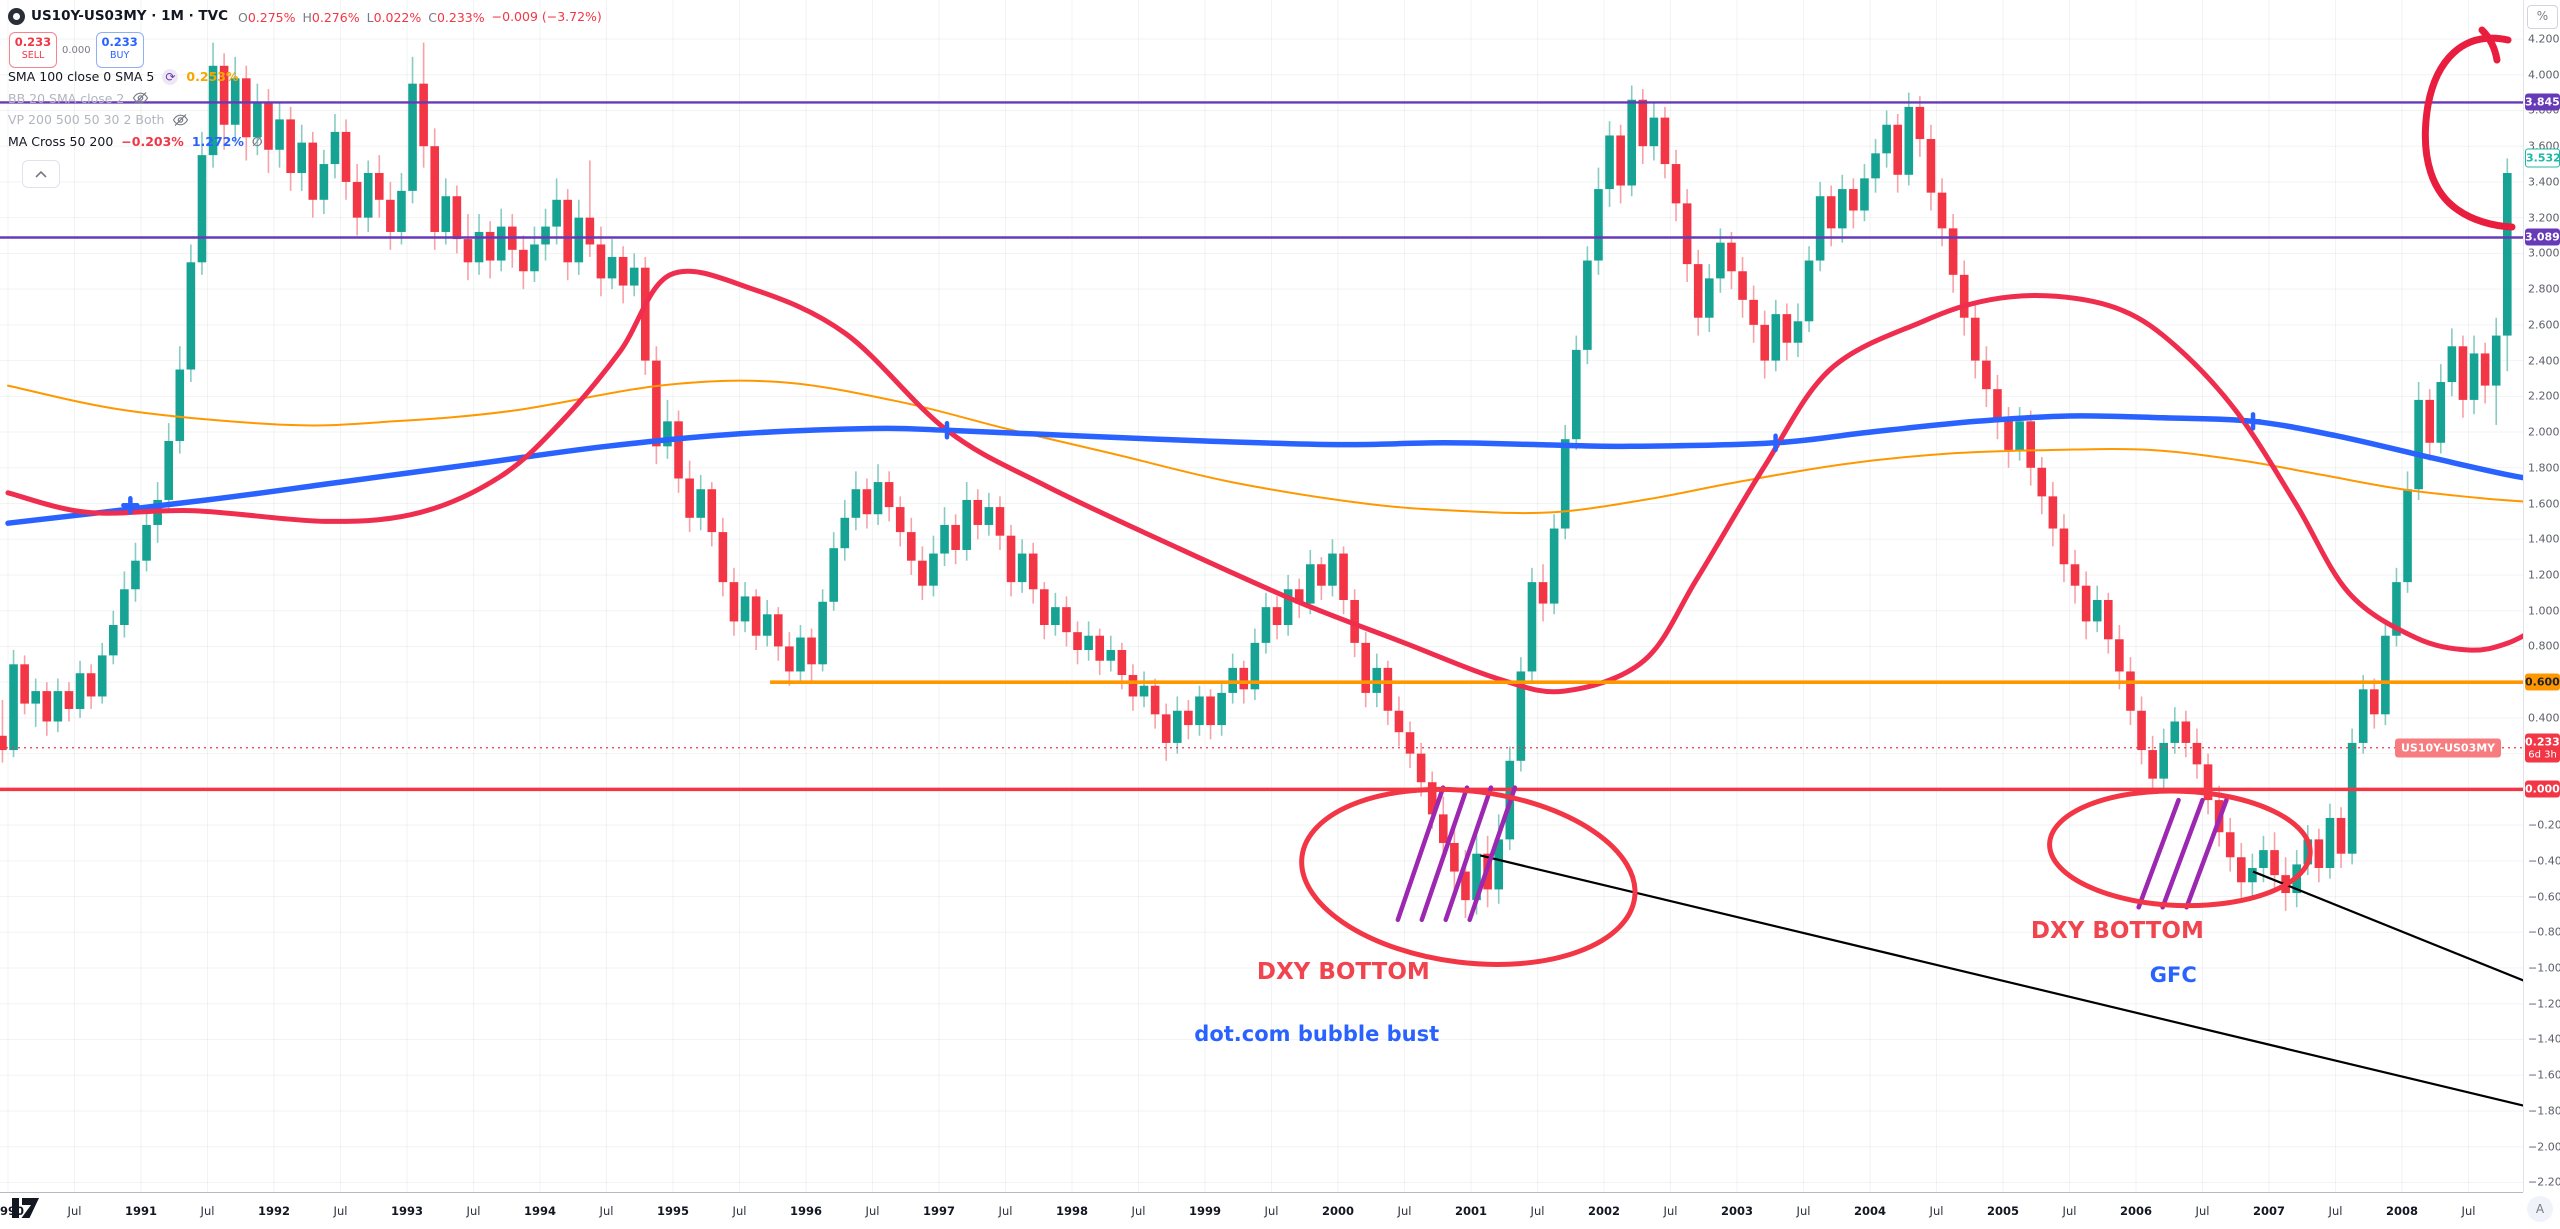 The image size is (2560, 1229). I want to click on gfc-circle, so click(2180, 848).